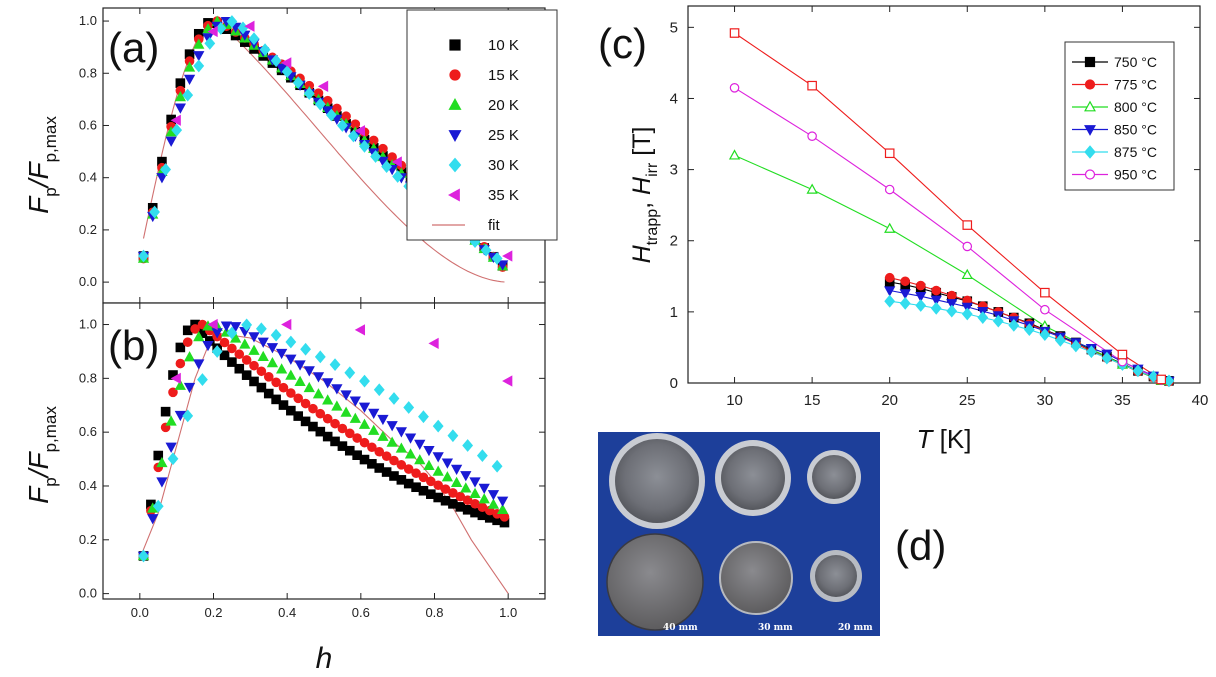 Image resolution: width=1216 pixels, height=677 pixels. I want to click on y-tick-label: 0.4, so click(88, 177).